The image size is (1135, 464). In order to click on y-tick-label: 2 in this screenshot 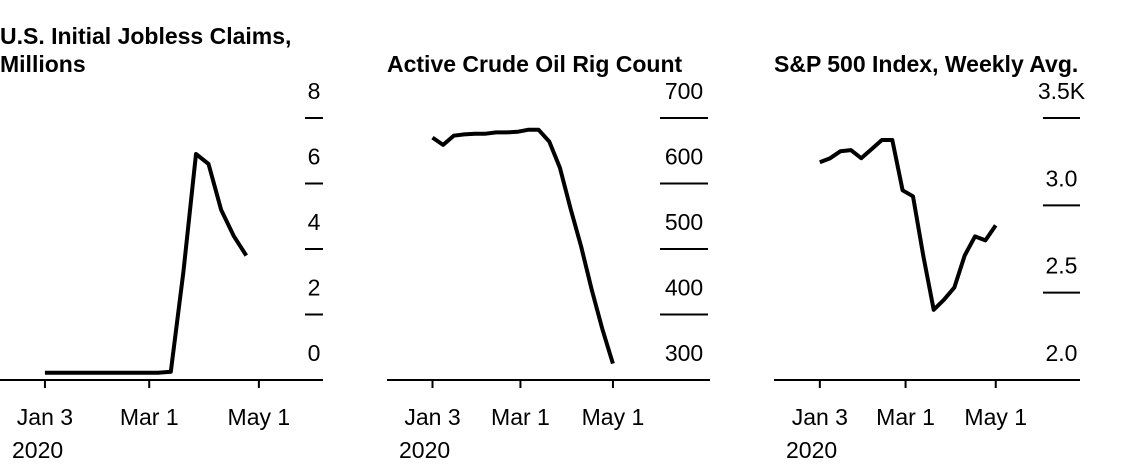, I will do `click(314, 288)`.